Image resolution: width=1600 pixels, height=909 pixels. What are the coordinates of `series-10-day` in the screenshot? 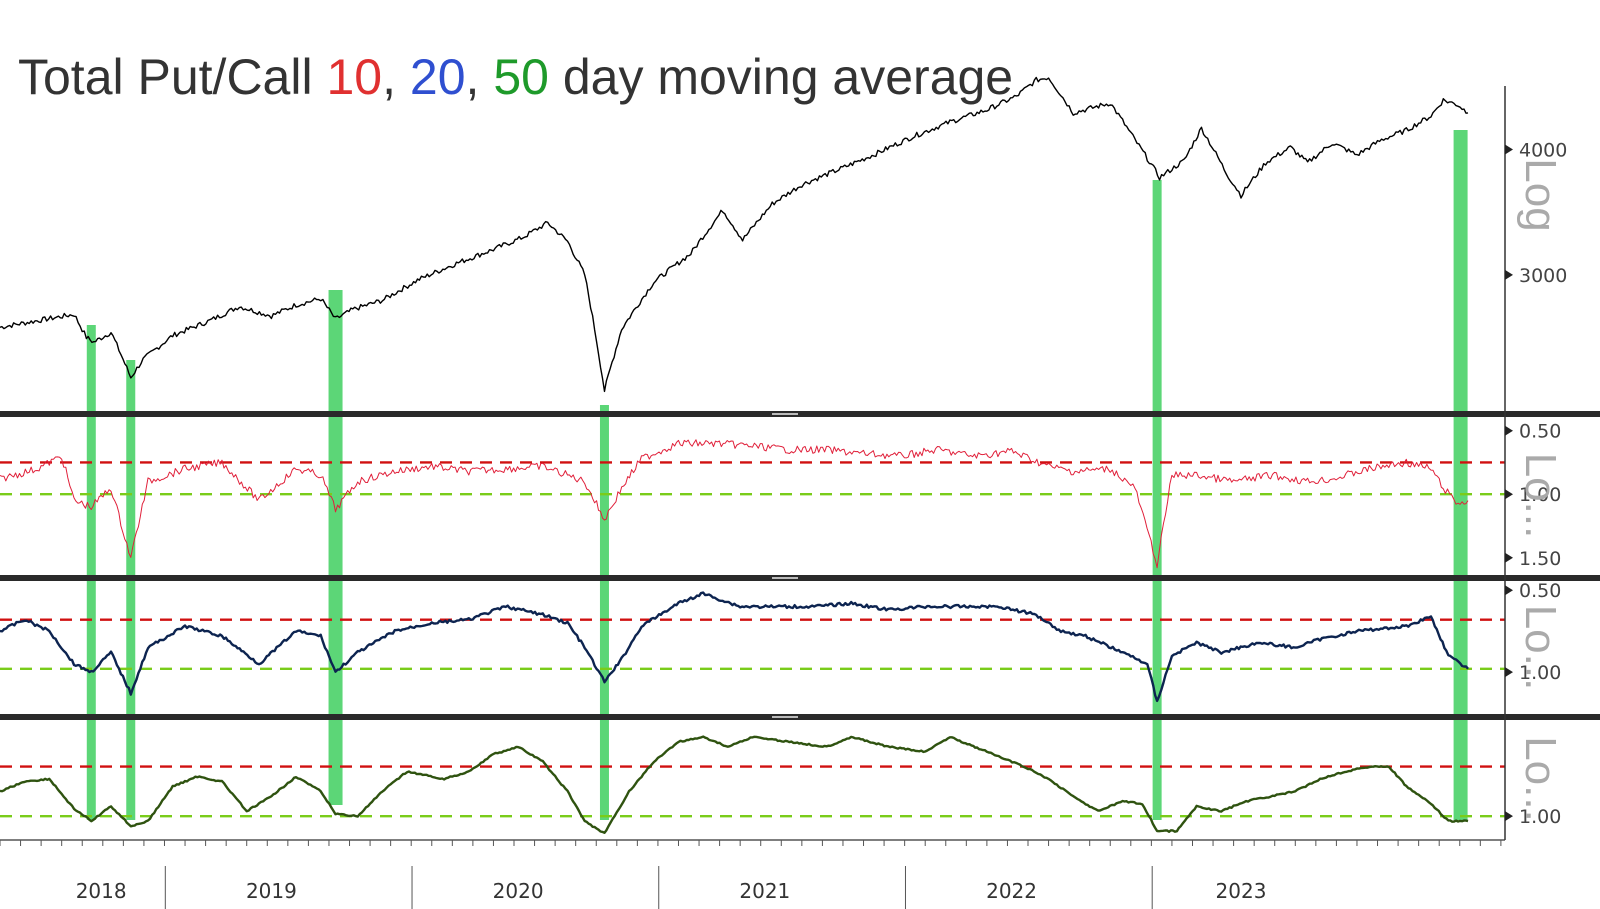 It's located at (734, 504).